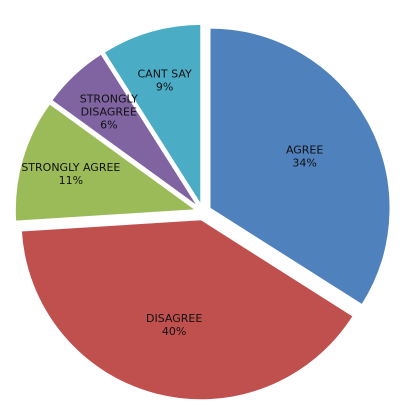  I want to click on slice-category-label: AGREE, so click(304, 150).